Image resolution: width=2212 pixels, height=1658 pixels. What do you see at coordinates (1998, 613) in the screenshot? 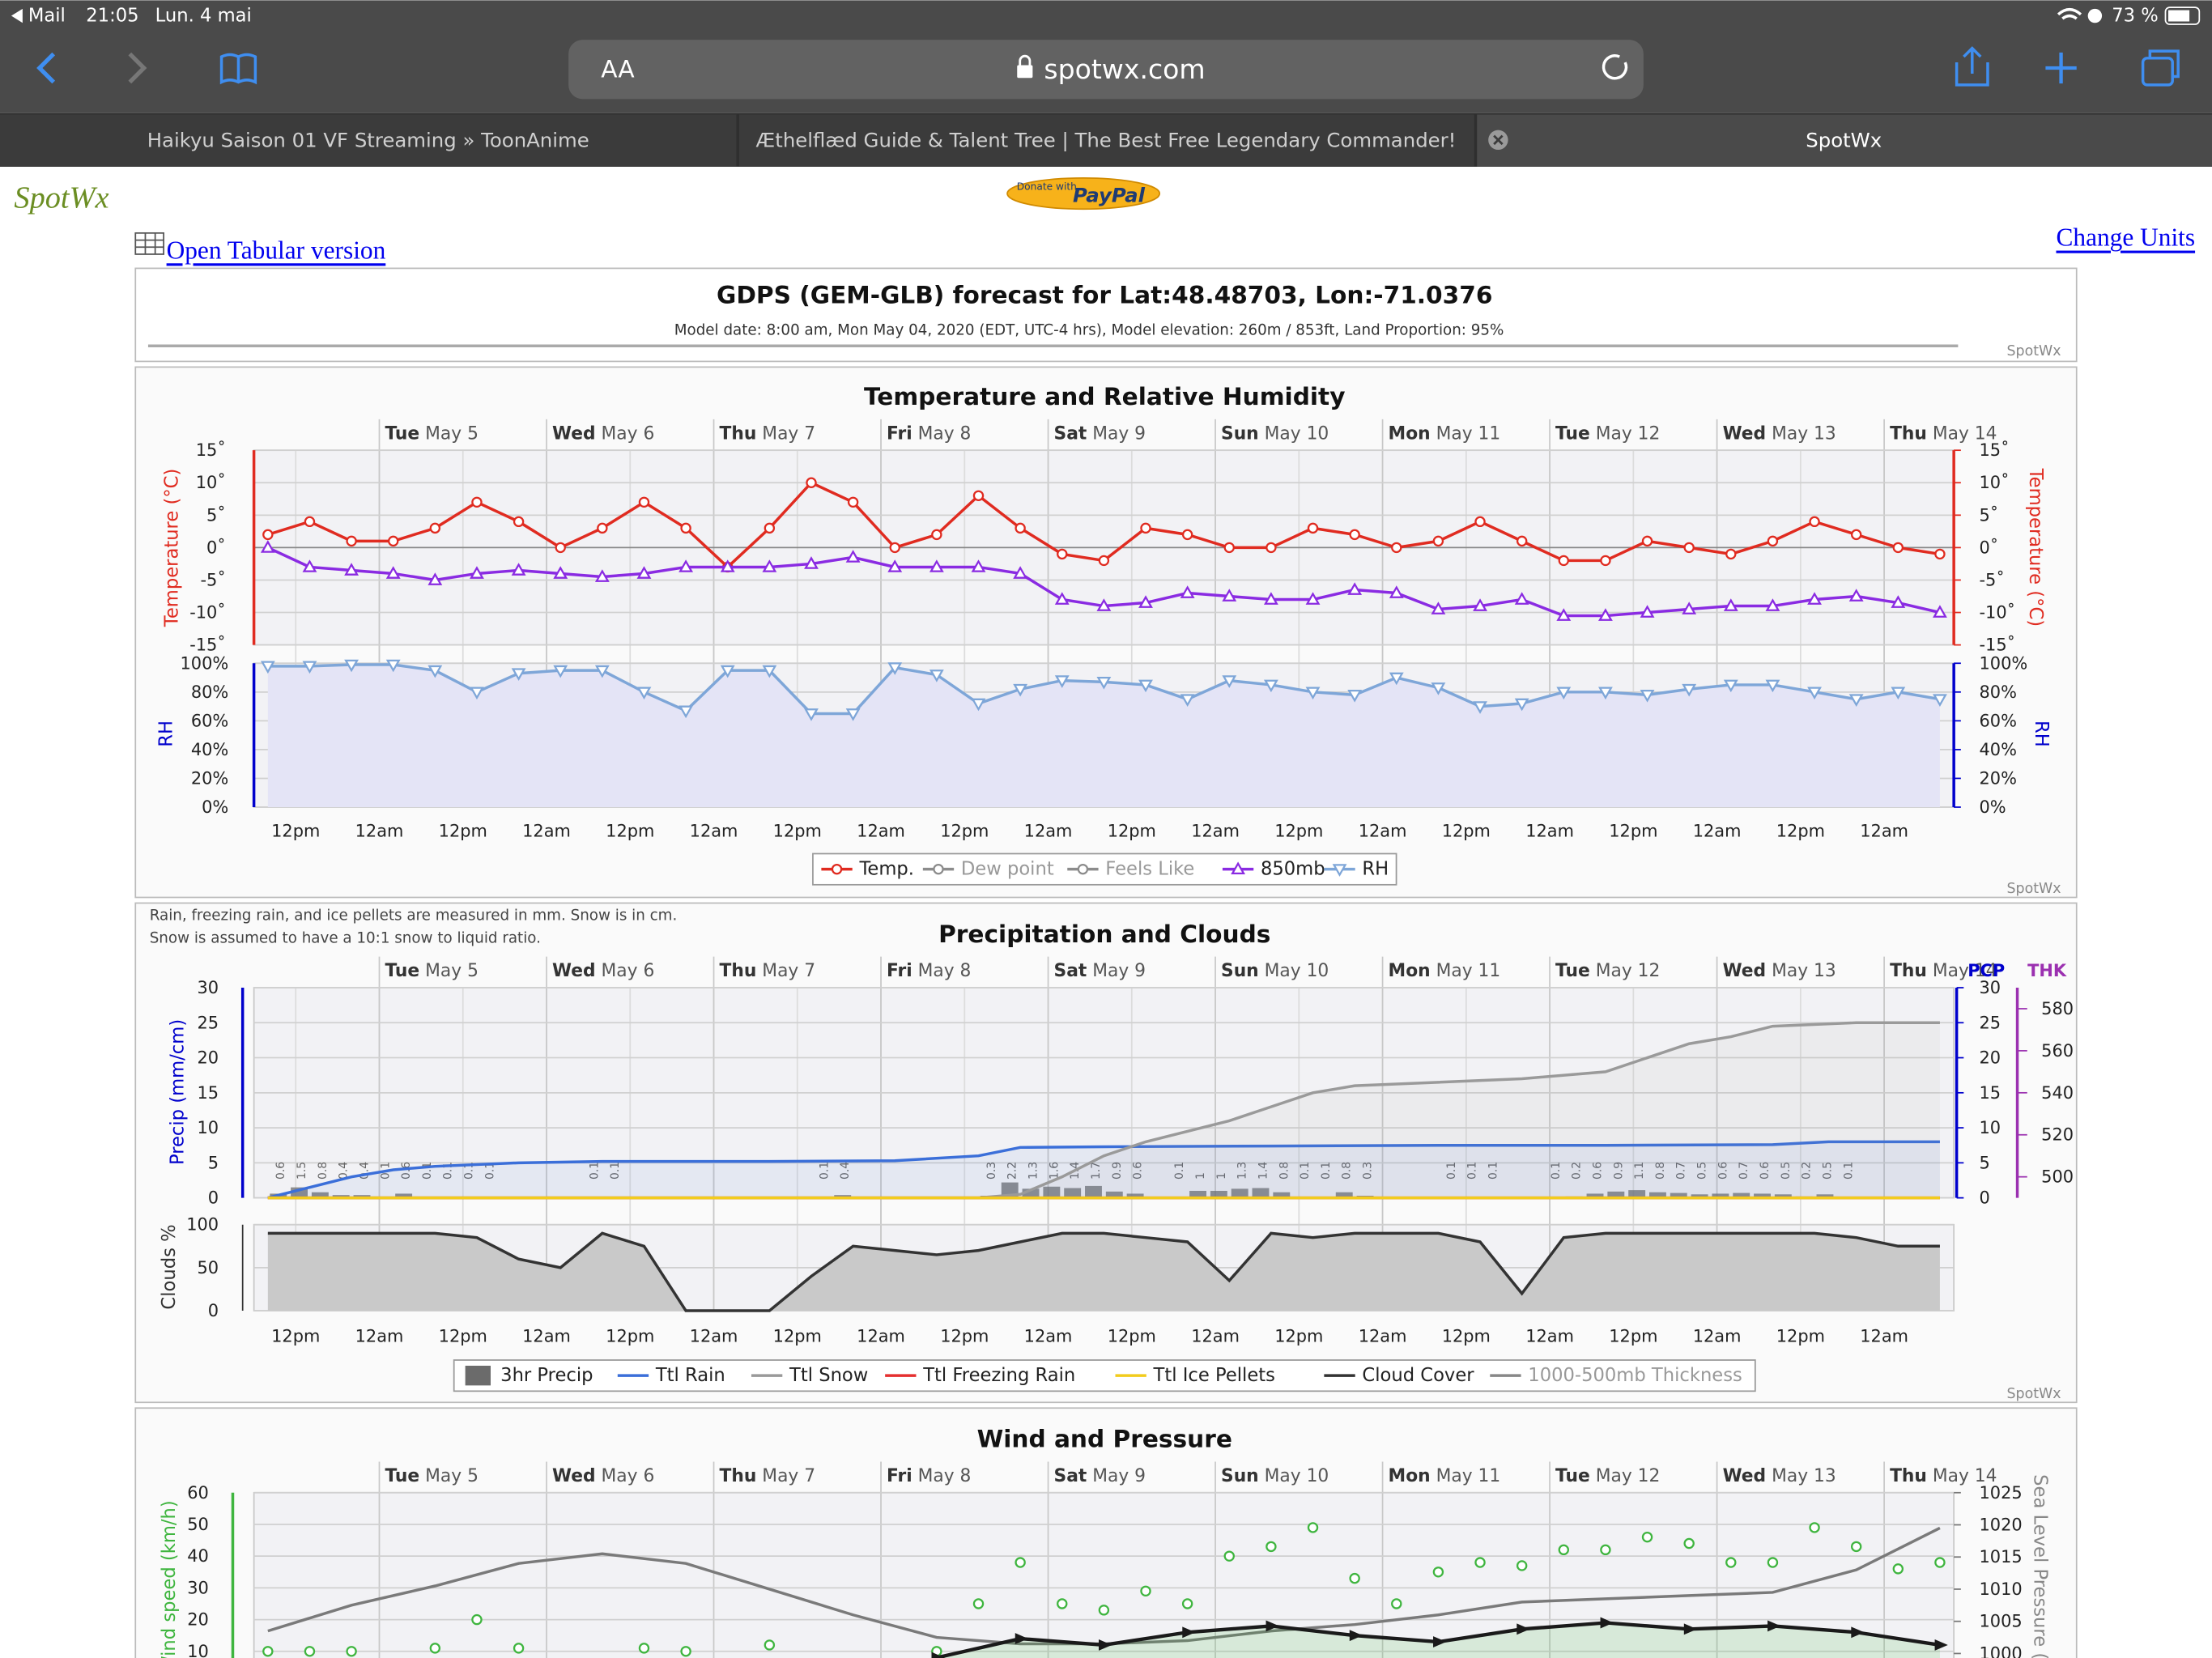
I see `y-tick-label: -10˚` at bounding box center [1998, 613].